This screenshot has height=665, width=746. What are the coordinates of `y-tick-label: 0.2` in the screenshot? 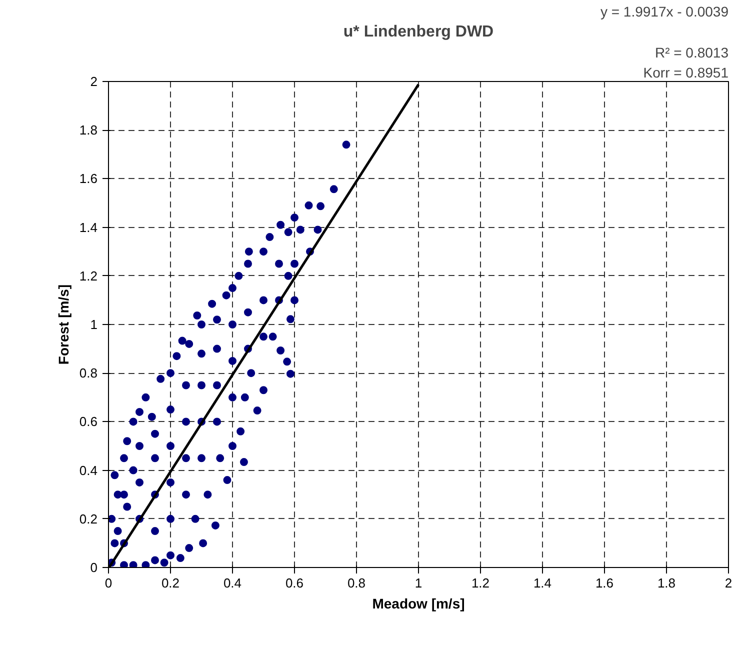 It's located at (88, 518).